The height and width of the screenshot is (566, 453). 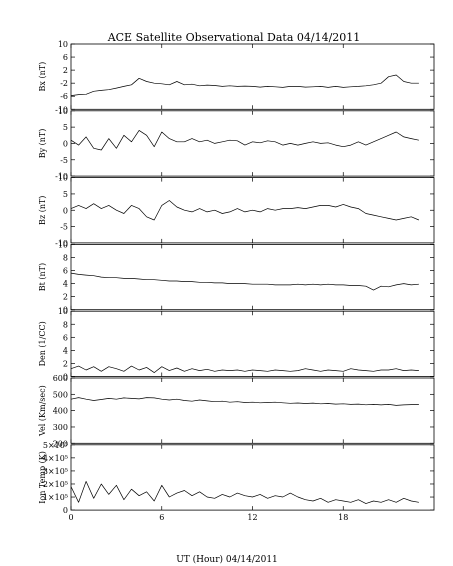 I want to click on y-tick-label: 4×10⁵, so click(x=55, y=458).